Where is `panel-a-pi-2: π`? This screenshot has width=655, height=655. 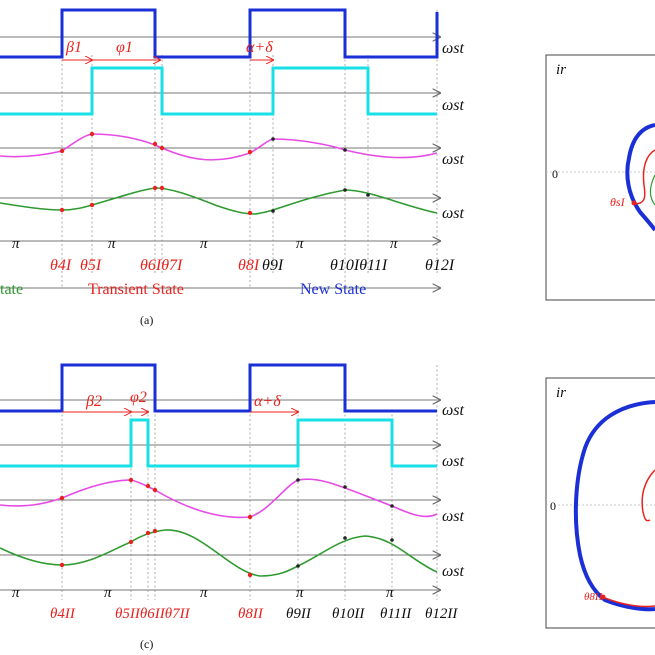 panel-a-pi-2: π is located at coordinates (112, 244).